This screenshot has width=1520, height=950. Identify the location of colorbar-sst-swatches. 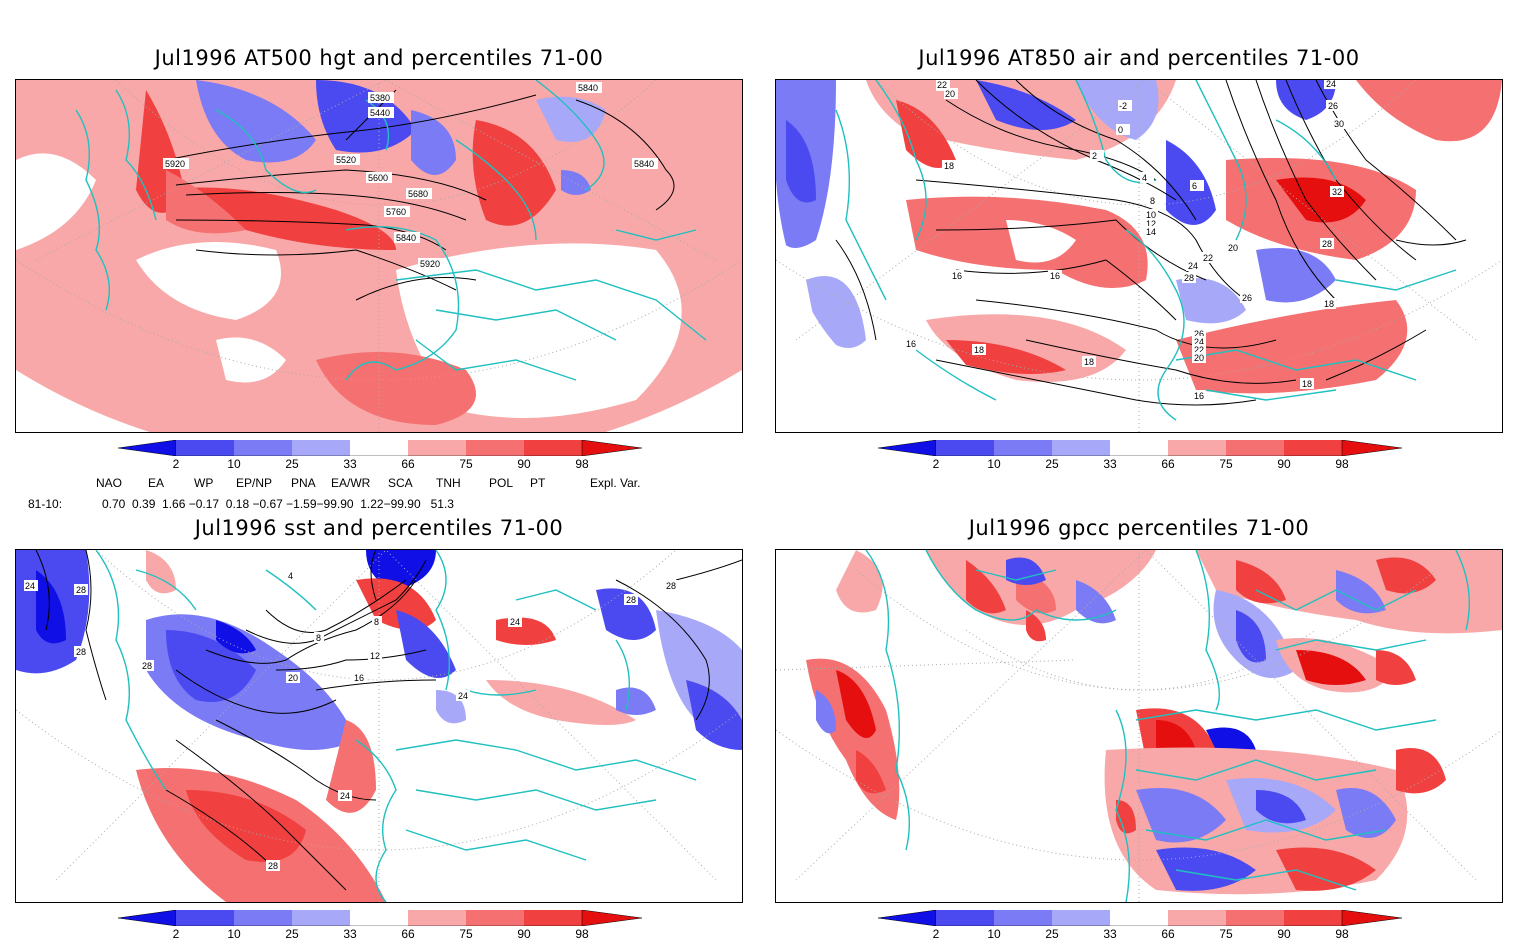
(380, 918).